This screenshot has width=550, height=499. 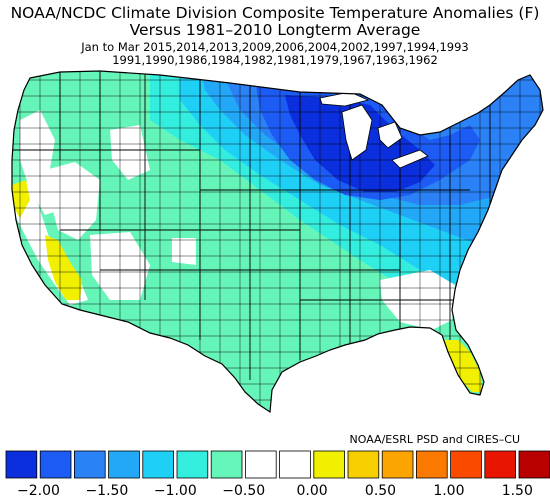 What do you see at coordinates (106, 491) in the screenshot?
I see `legend-tick-label: −1.50` at bounding box center [106, 491].